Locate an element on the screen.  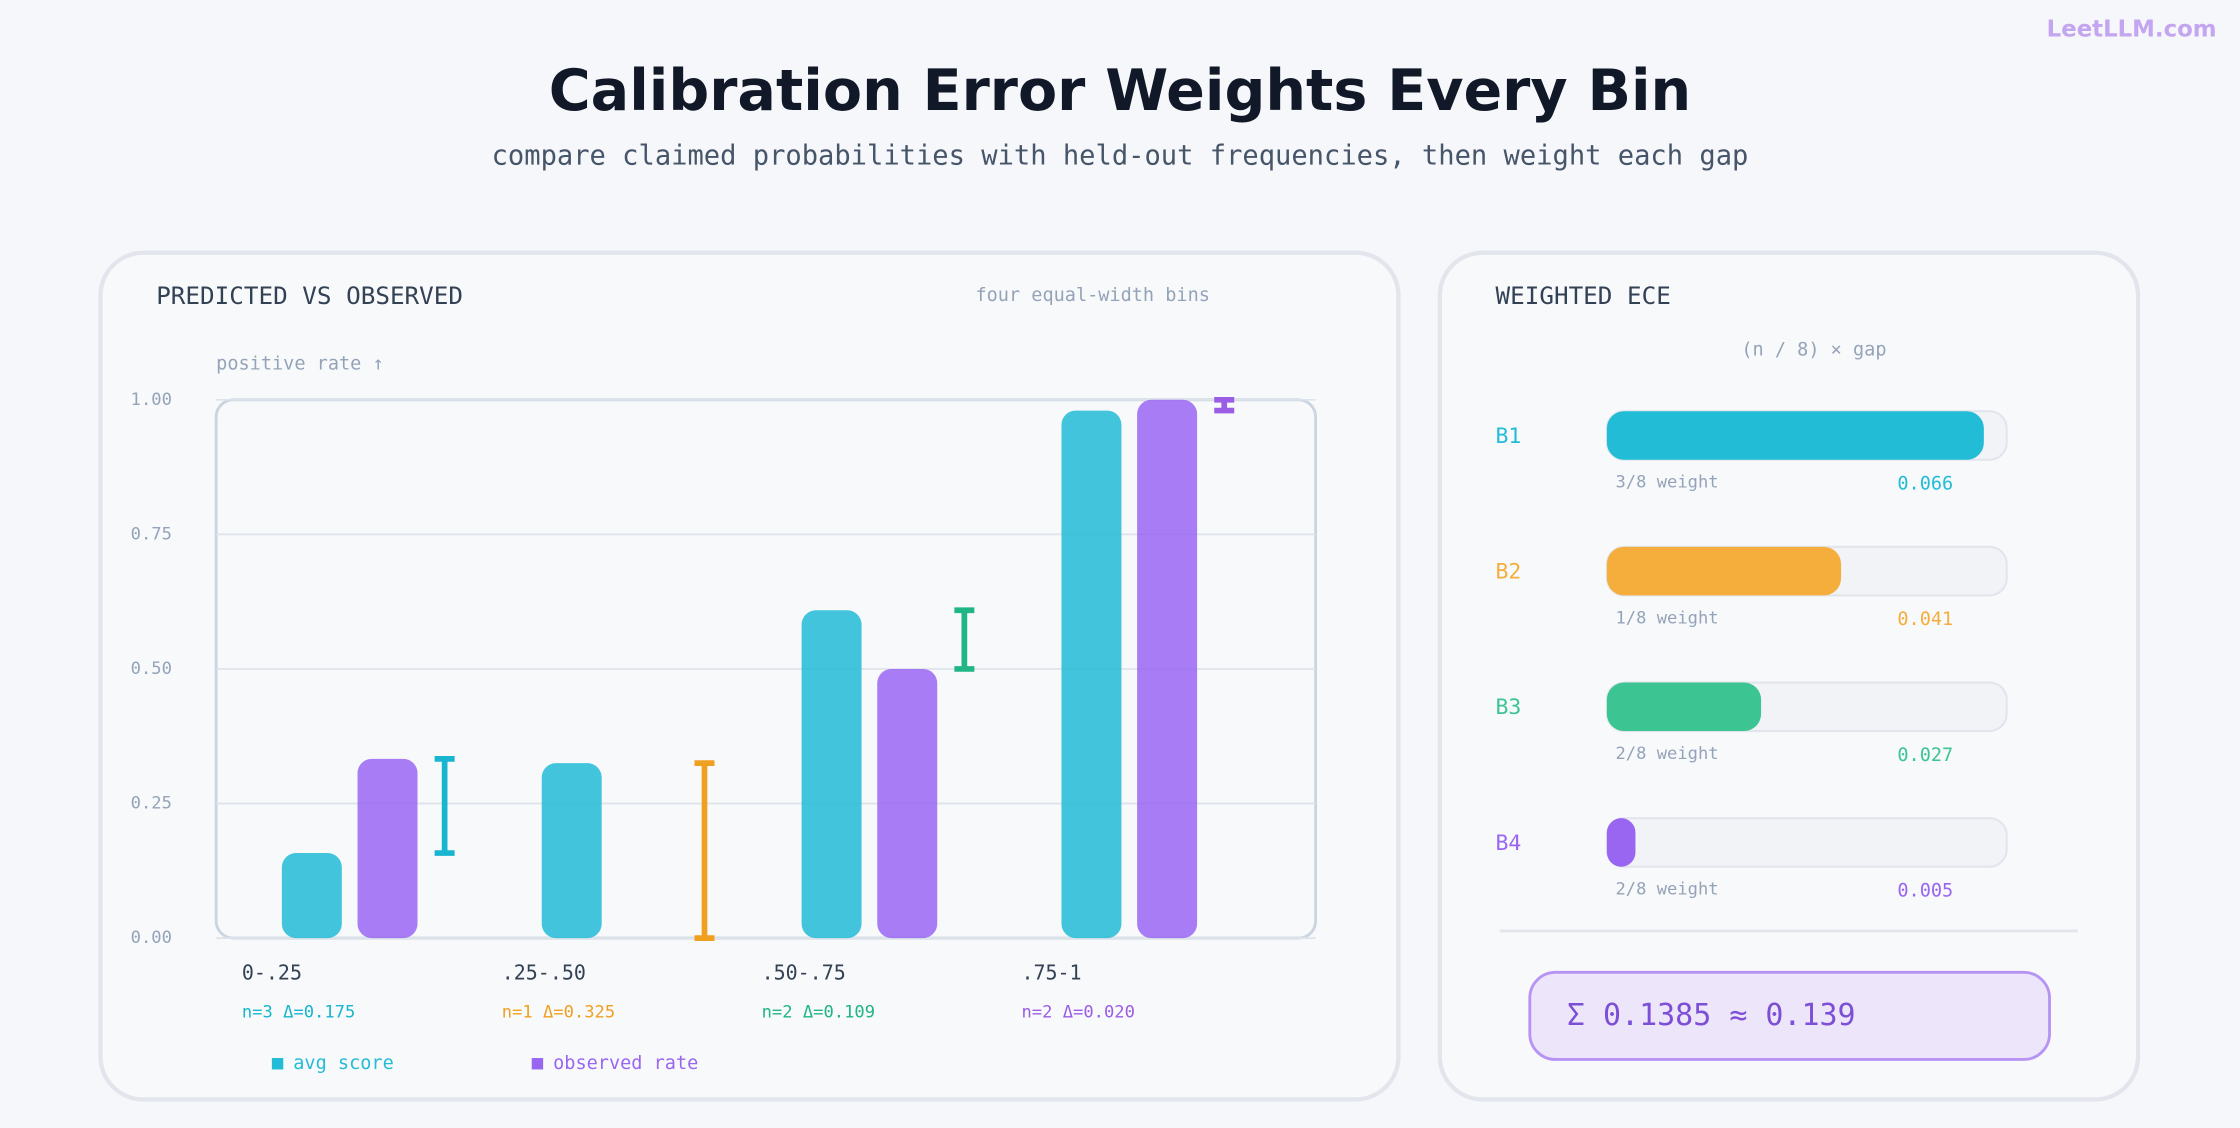
logo: LeetLLM.com is located at coordinates (2132, 29).